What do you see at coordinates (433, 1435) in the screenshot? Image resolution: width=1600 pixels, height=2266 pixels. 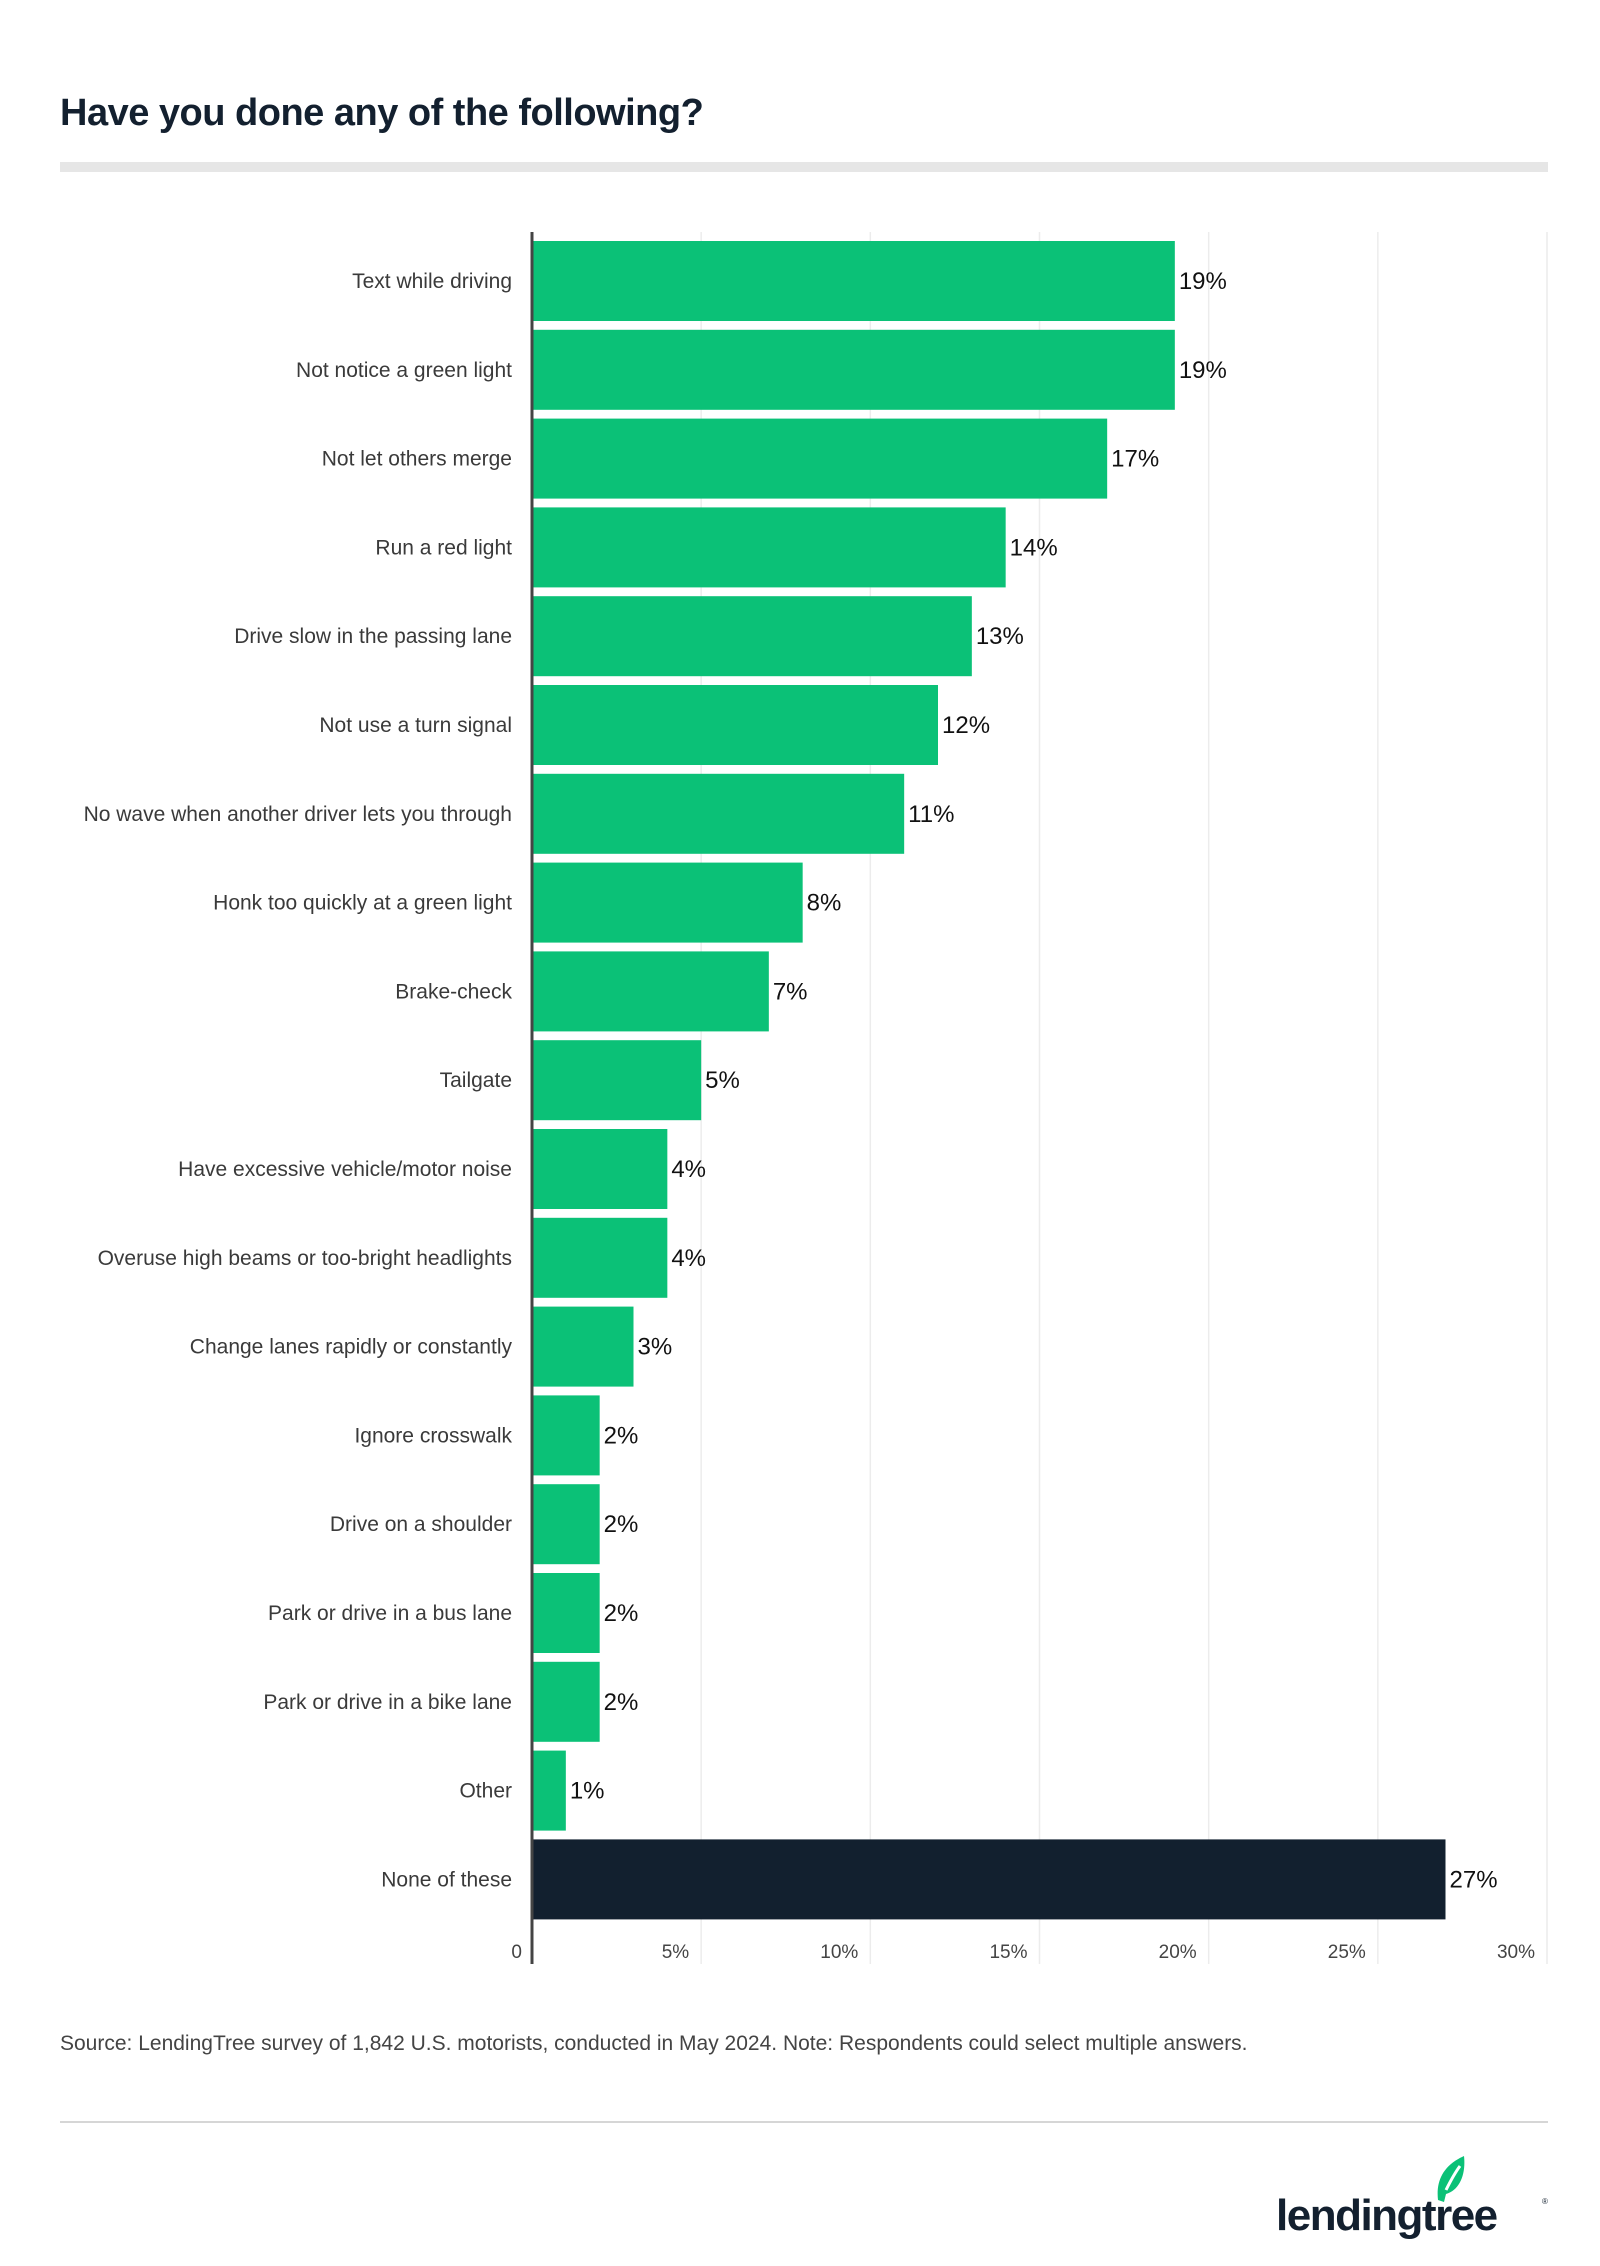 I see `category-label: Ignore crosswalk` at bounding box center [433, 1435].